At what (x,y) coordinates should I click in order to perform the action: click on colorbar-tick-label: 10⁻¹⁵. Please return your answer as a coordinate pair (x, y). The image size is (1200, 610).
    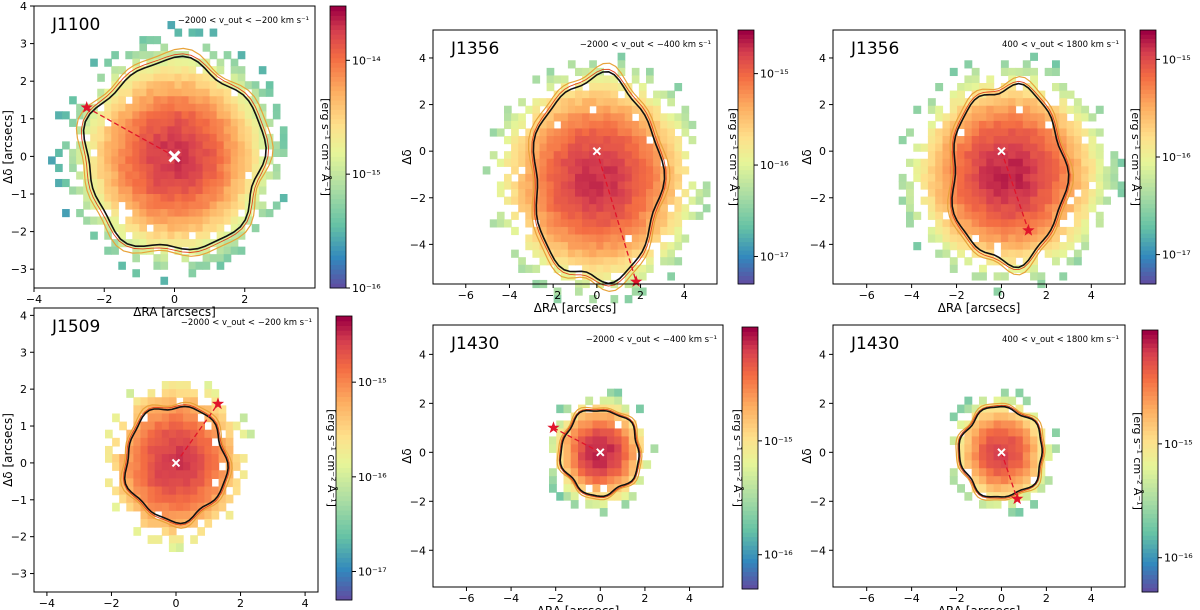
    Looking at the image, I should click on (366, 174).